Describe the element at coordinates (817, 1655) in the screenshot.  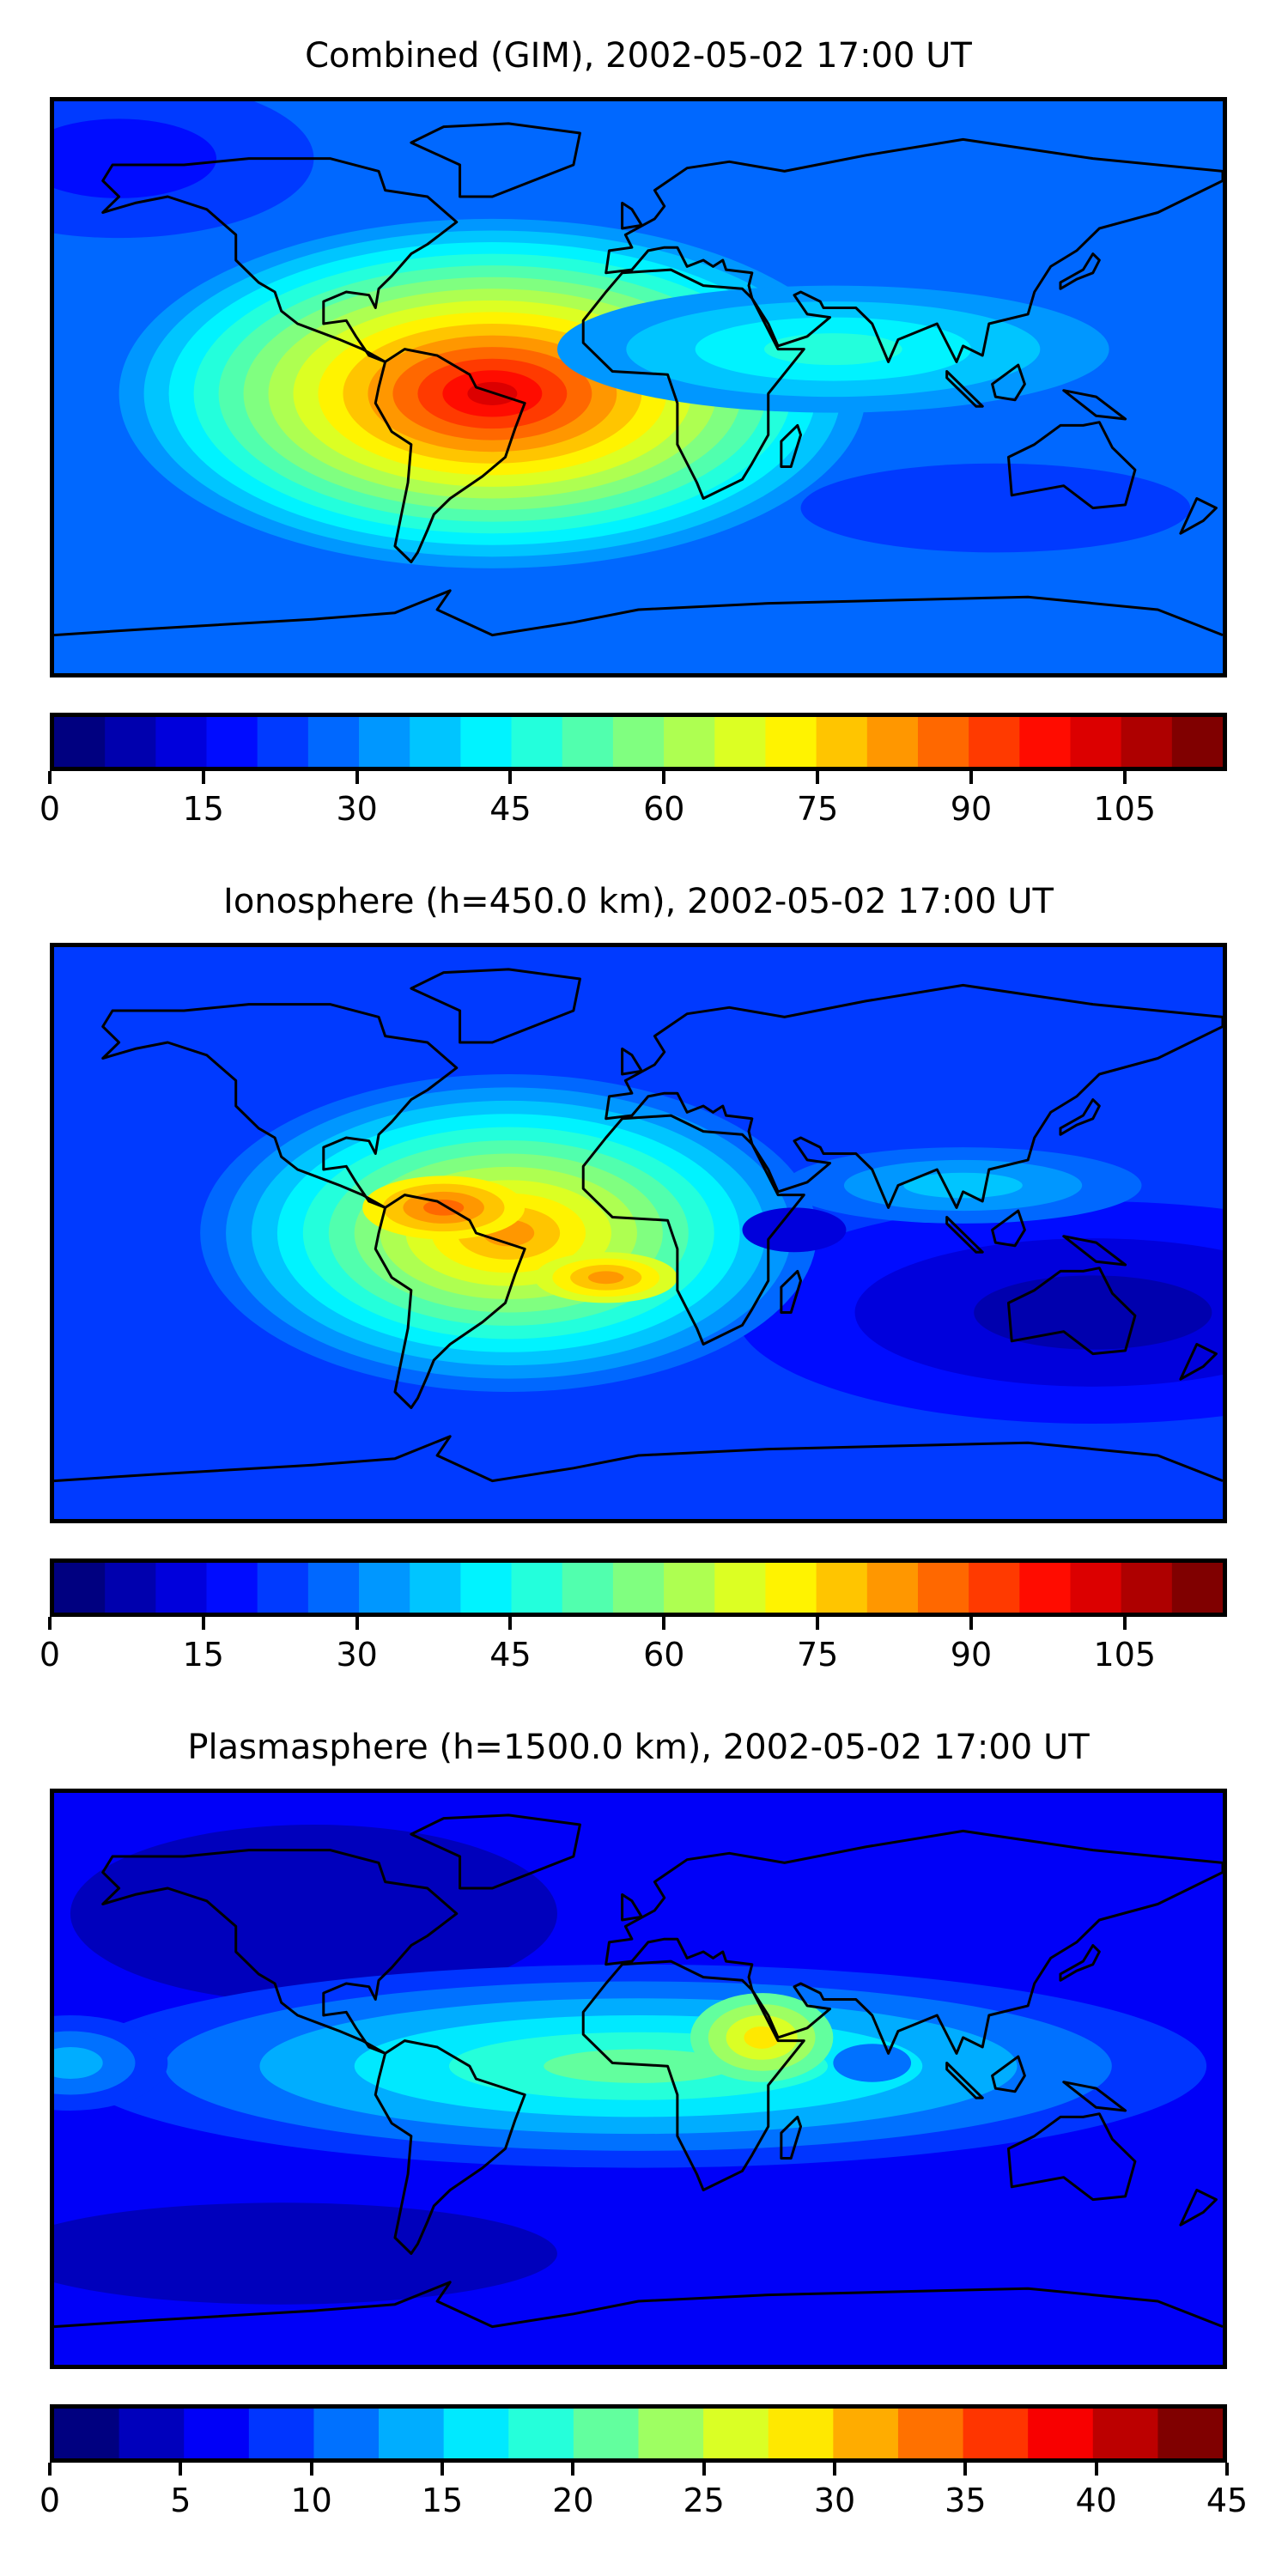
I see `colorbar-tick-label: 75` at that location.